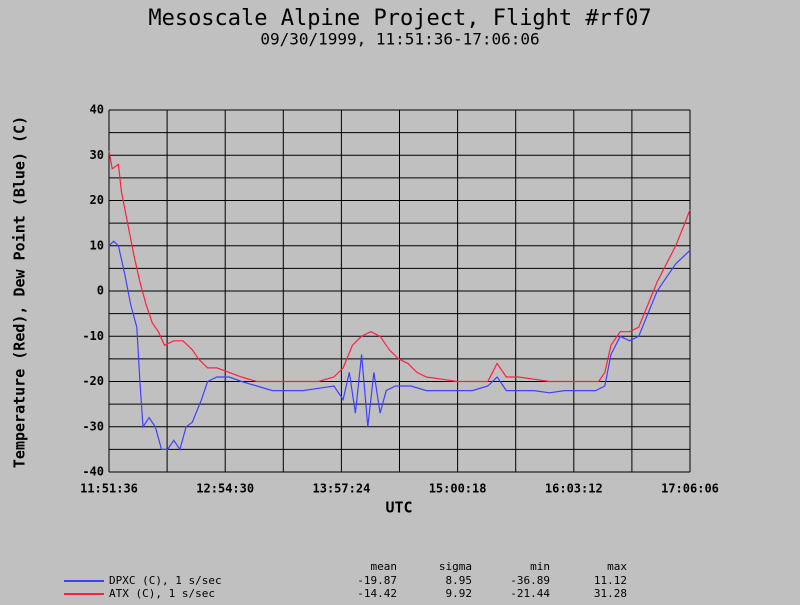  What do you see at coordinates (377, 580) in the screenshot?
I see `stats-cell: -19.87` at bounding box center [377, 580].